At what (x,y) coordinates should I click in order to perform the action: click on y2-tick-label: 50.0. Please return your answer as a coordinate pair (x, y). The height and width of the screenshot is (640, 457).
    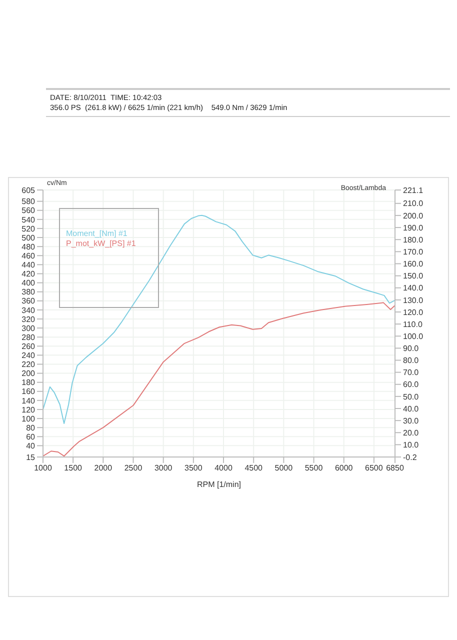
    Looking at the image, I should click on (411, 397).